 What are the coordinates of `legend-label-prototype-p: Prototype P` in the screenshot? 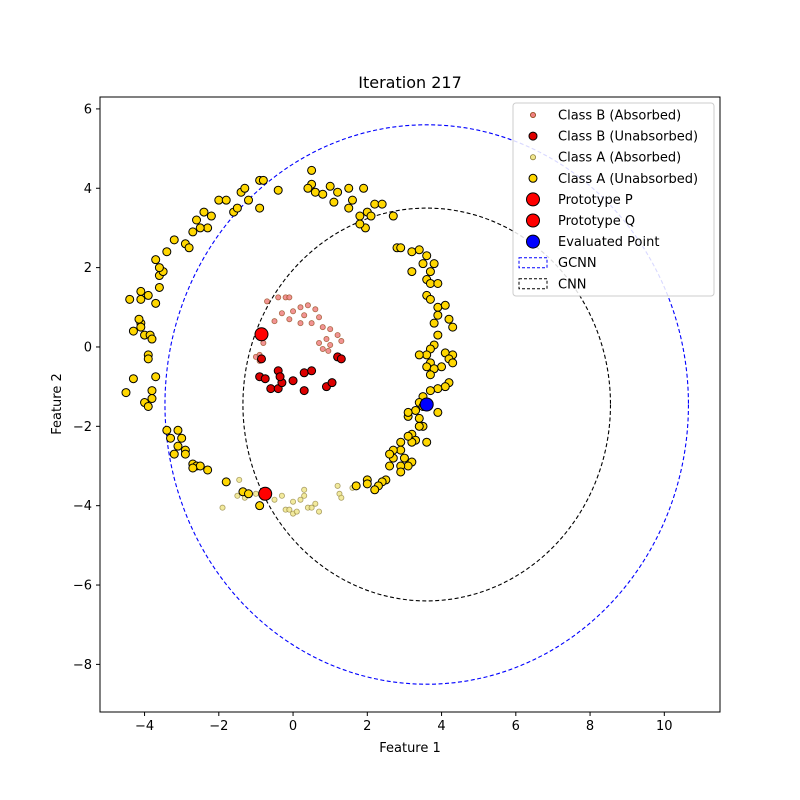 It's located at (595, 200).